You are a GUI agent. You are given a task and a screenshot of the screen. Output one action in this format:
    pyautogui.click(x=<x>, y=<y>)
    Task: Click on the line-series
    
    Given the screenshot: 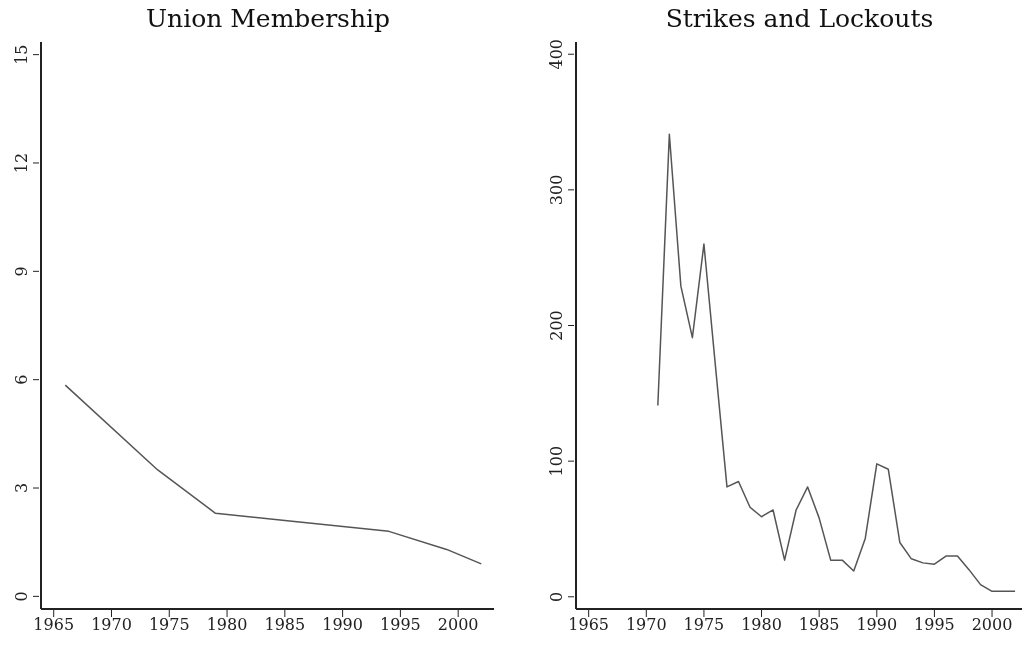 What is the action you would take?
    pyautogui.click(x=273, y=474)
    